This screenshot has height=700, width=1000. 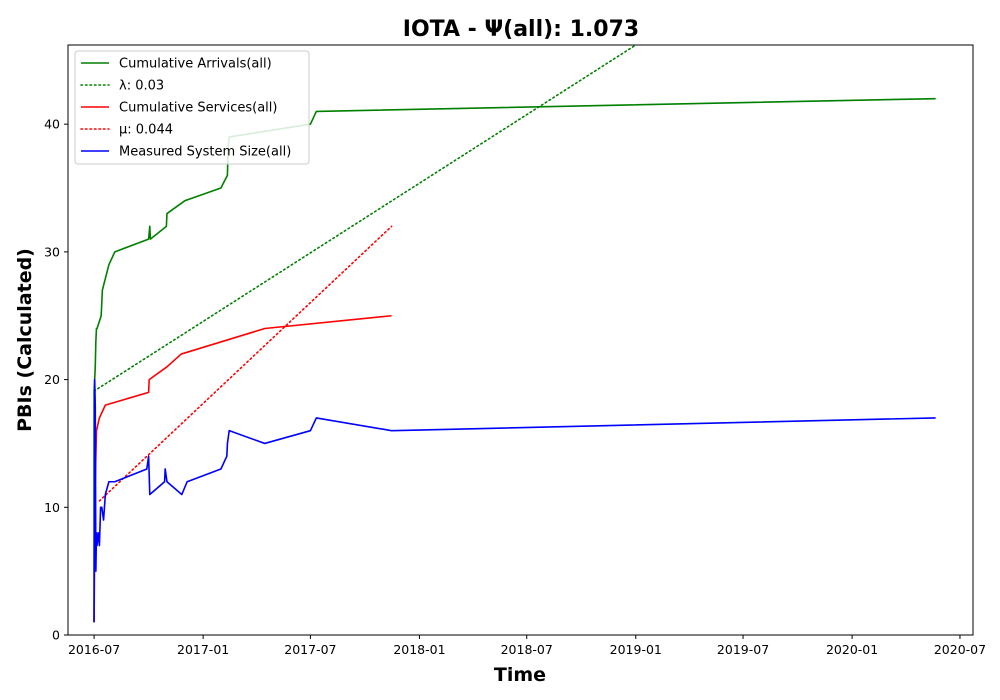 I want to click on x-tick-label: 2016-07, so click(x=94, y=649).